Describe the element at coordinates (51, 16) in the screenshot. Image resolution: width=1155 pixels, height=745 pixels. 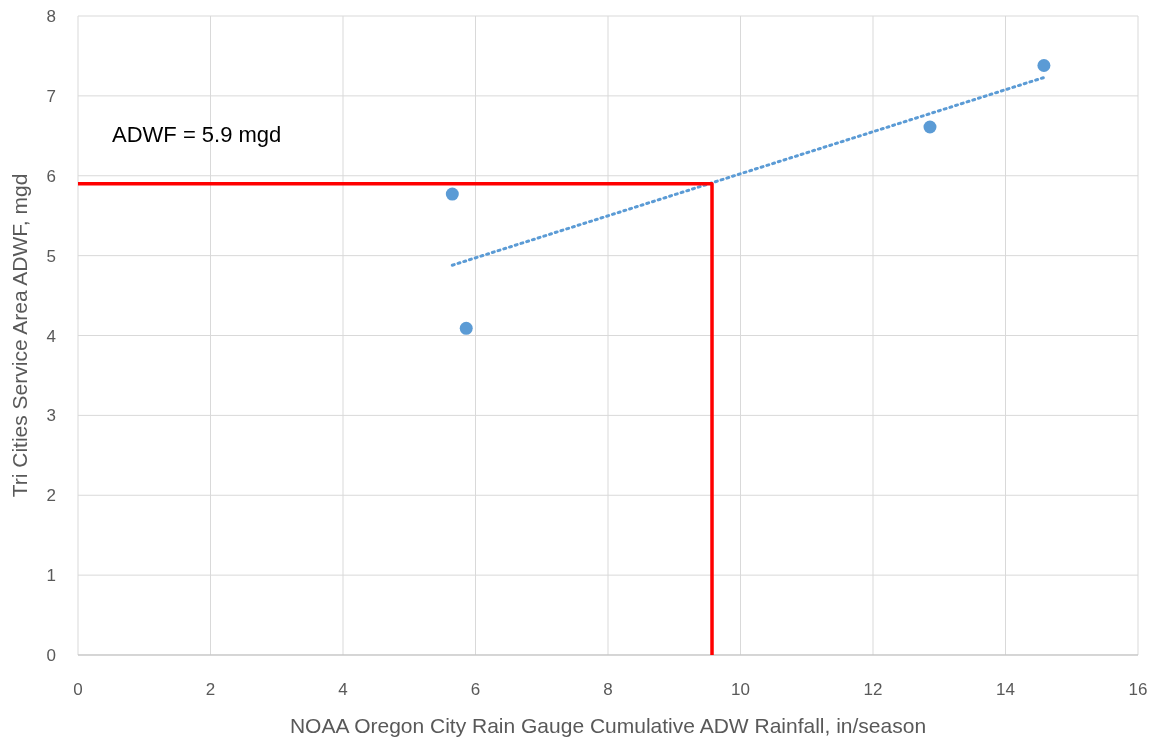
I see `y-tick-label: 8` at that location.